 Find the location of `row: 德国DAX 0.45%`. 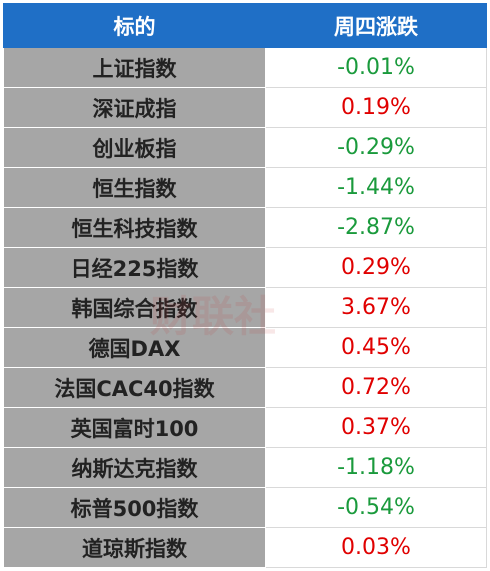

row: 德国DAX 0.45% is located at coordinates (245, 347).